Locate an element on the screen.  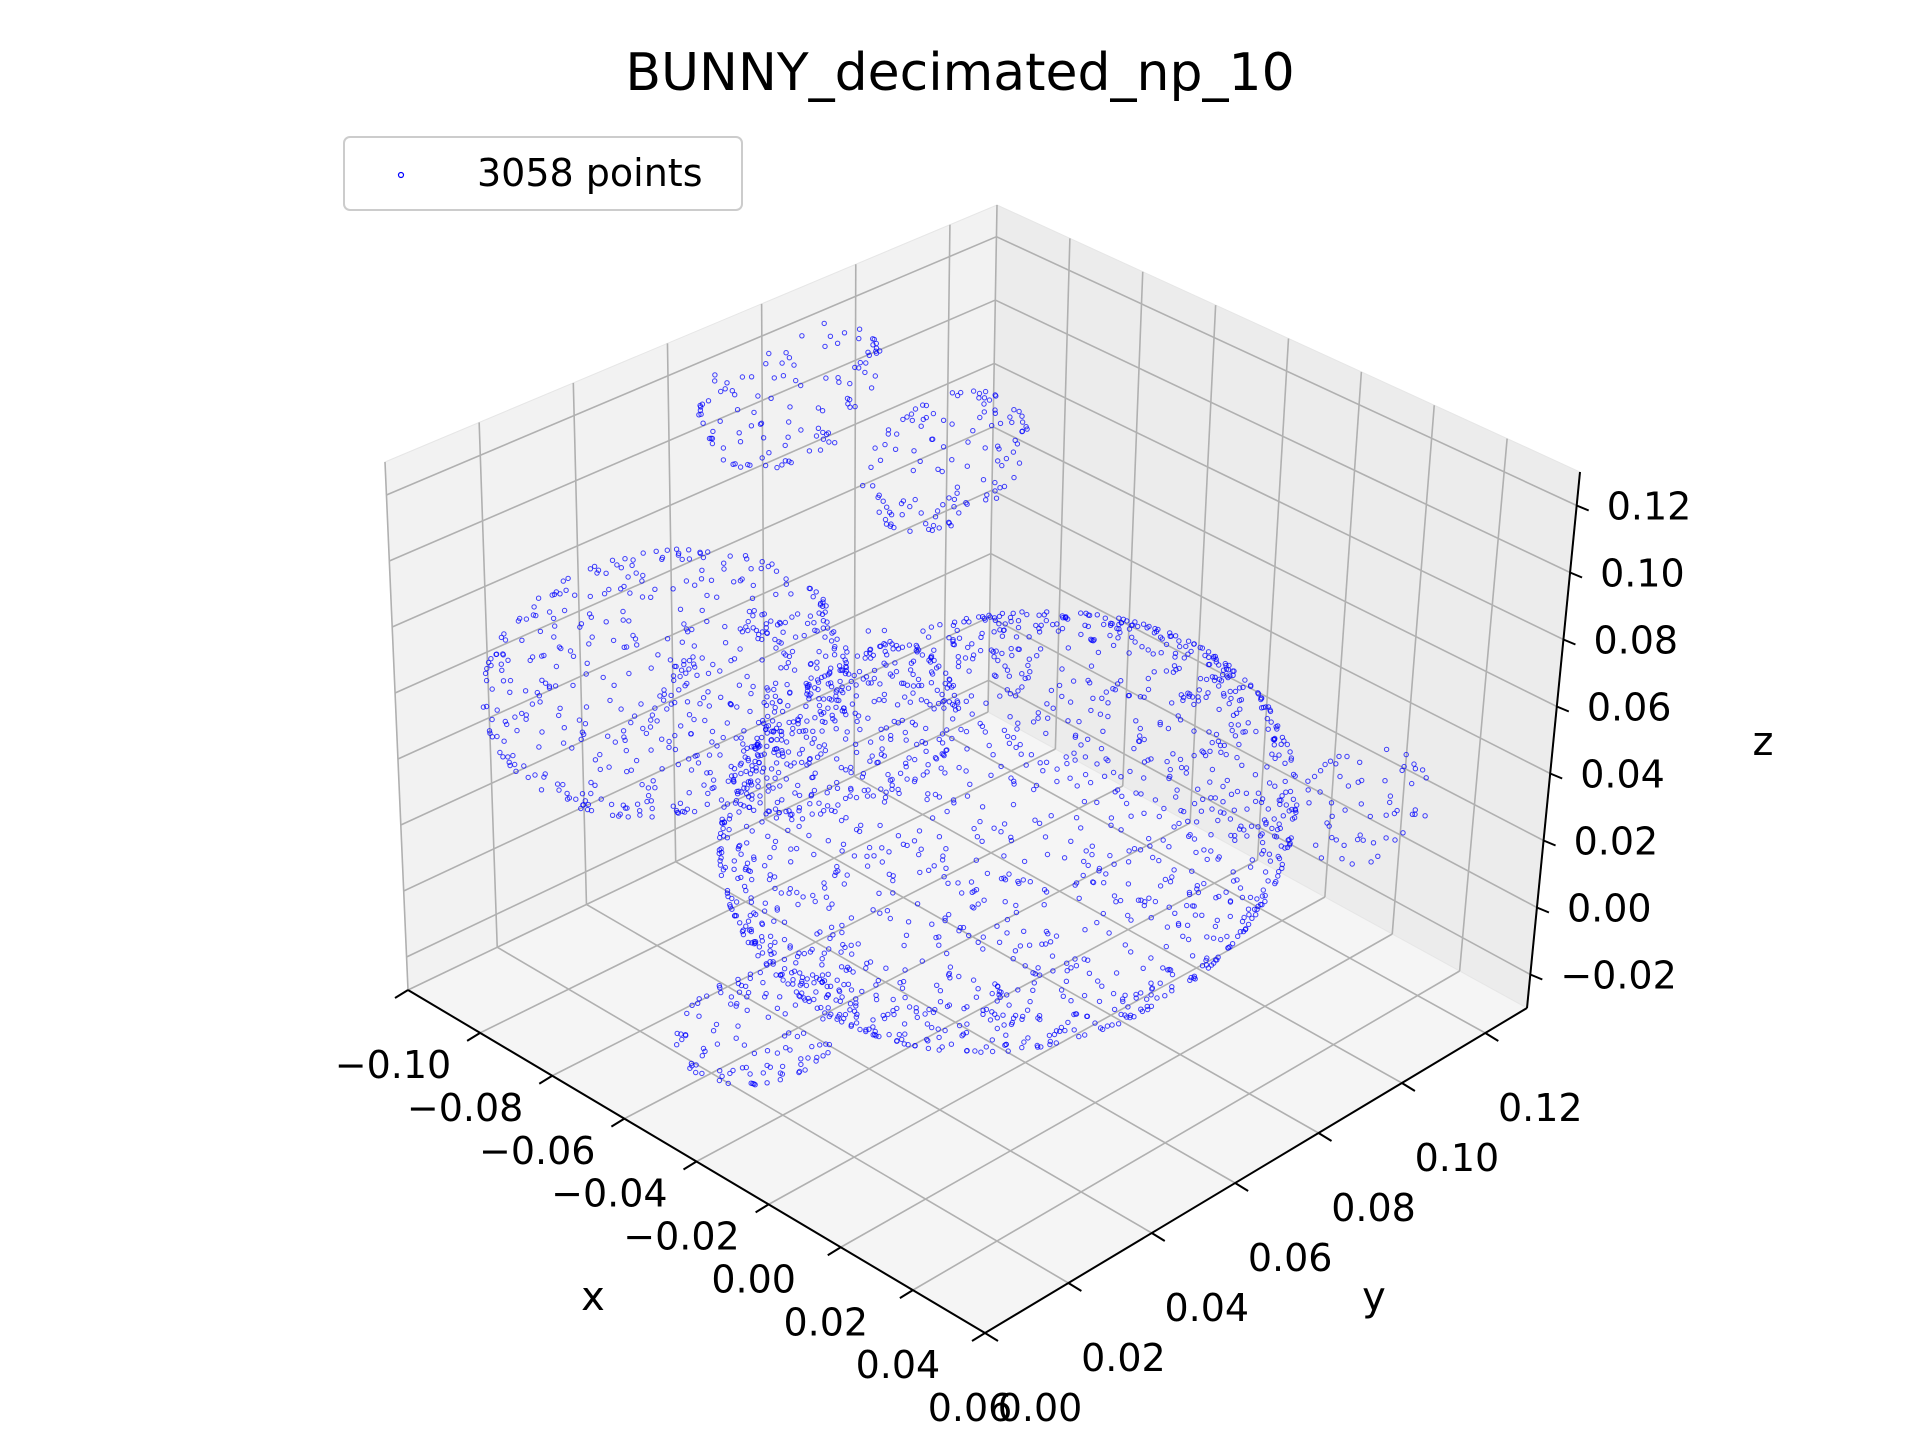
grid-line-x-wall is located at coordinates (1203, 564).